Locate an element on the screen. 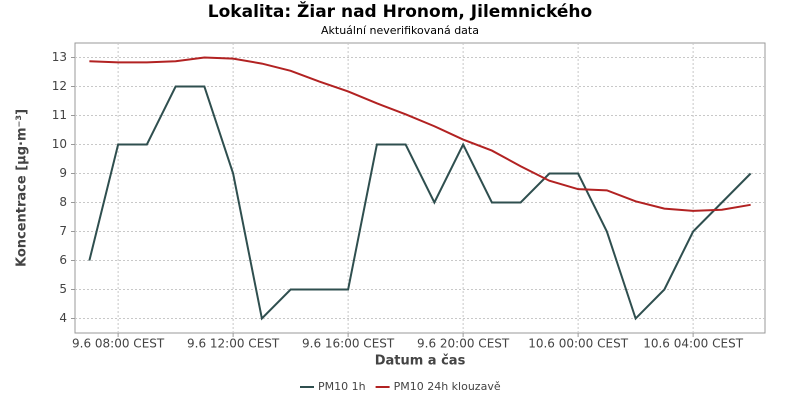 The height and width of the screenshot is (400, 800). chart-subtitle: Aktuální neverifikovaná data is located at coordinates (400, 30).